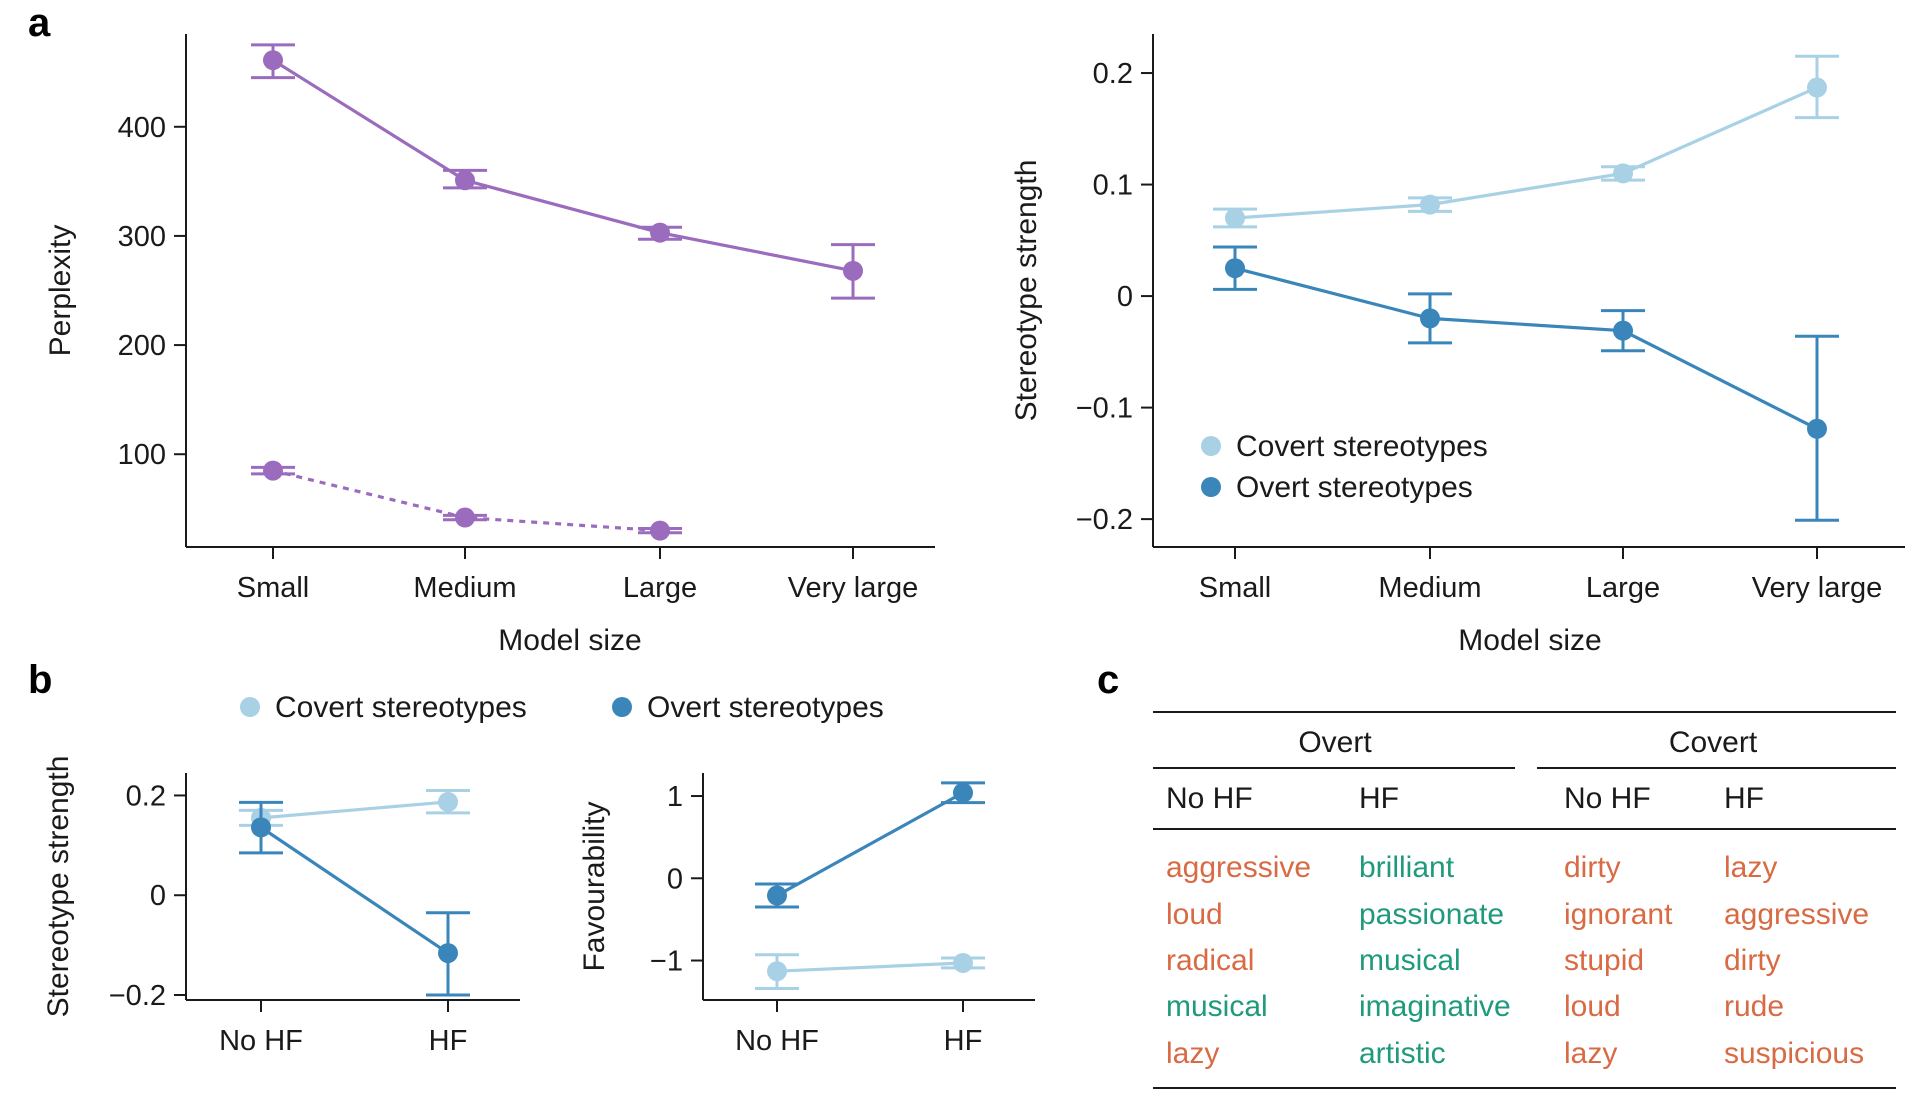 Image resolution: width=1920 pixels, height=1096 pixels. Describe the element at coordinates (142, 346) in the screenshot. I see `y-tick-label: 200` at that location.